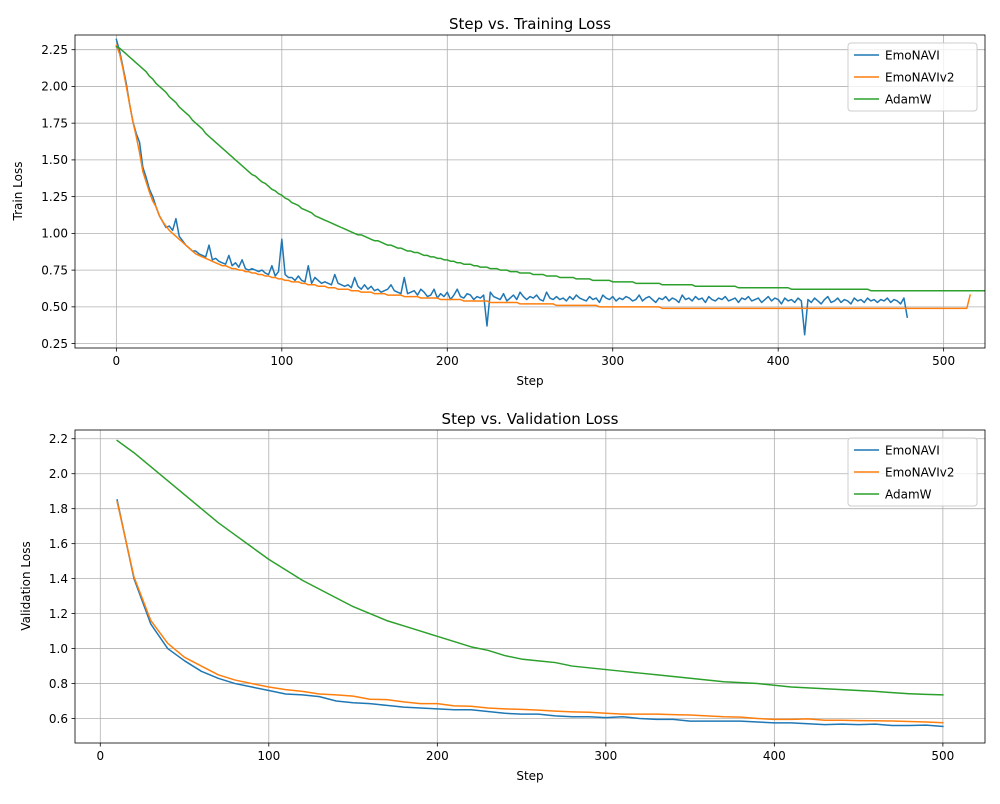  Describe the element at coordinates (54, 50) in the screenshot. I see `y-tick-label: 2.25` at that location.